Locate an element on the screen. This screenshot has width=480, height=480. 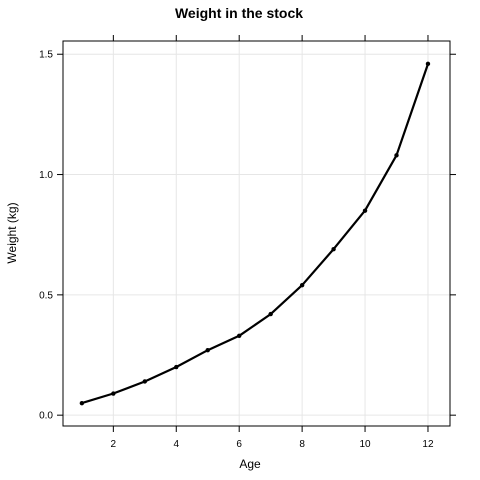
x-tick-label: 8 is located at coordinates (302, 444).